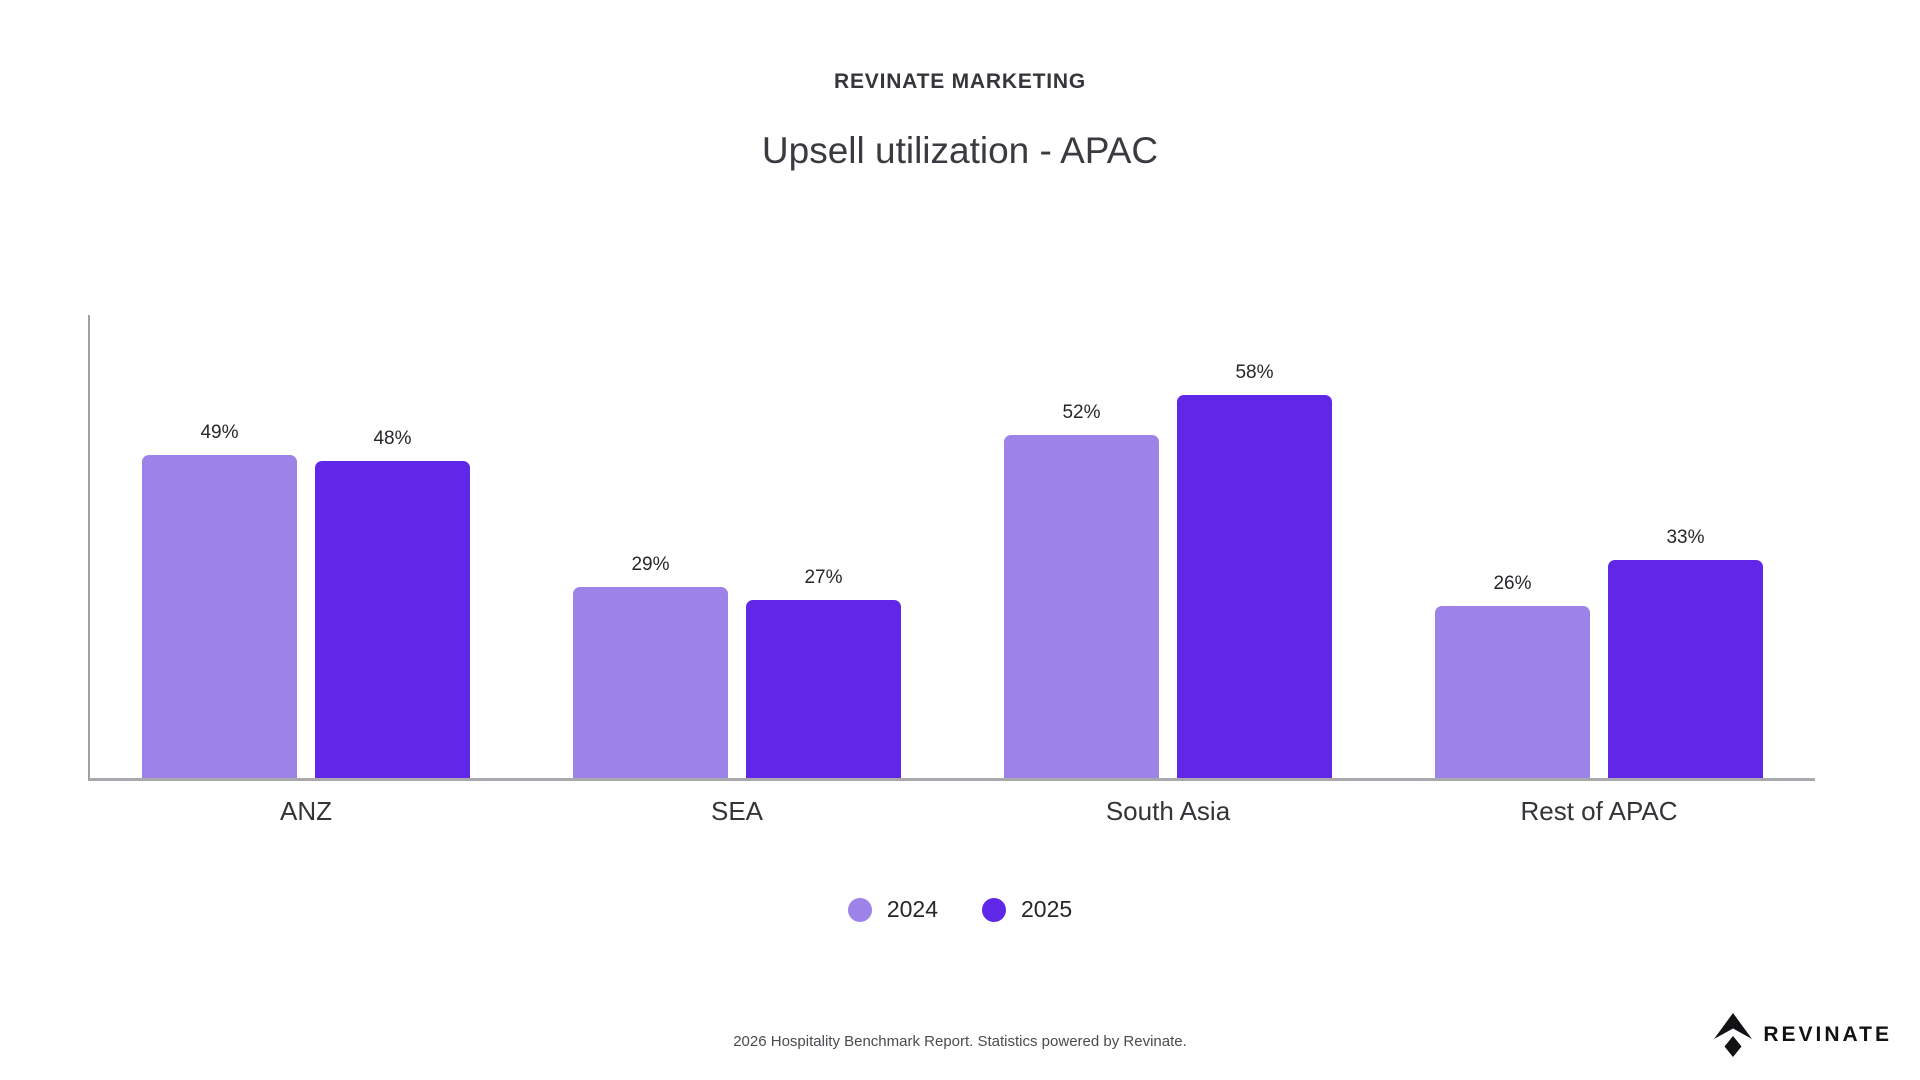 The width and height of the screenshot is (1920, 1080). I want to click on revinate-logo-text: REVINATE, so click(1827, 1034).